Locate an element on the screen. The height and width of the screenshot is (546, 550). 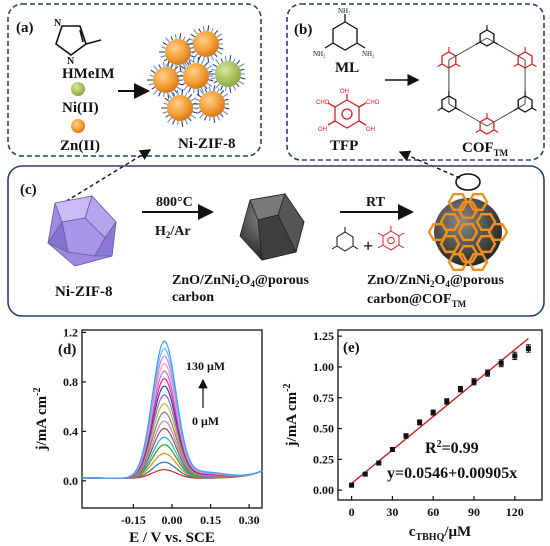
tfp-cho-left: CHO is located at coordinates (323, 103).